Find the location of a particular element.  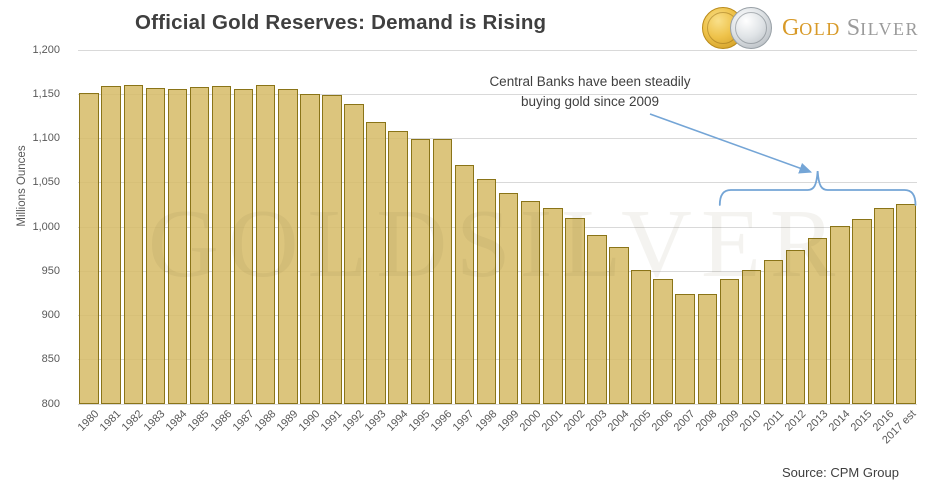

x-tick-label-1993: 1993 is located at coordinates (375, 421).